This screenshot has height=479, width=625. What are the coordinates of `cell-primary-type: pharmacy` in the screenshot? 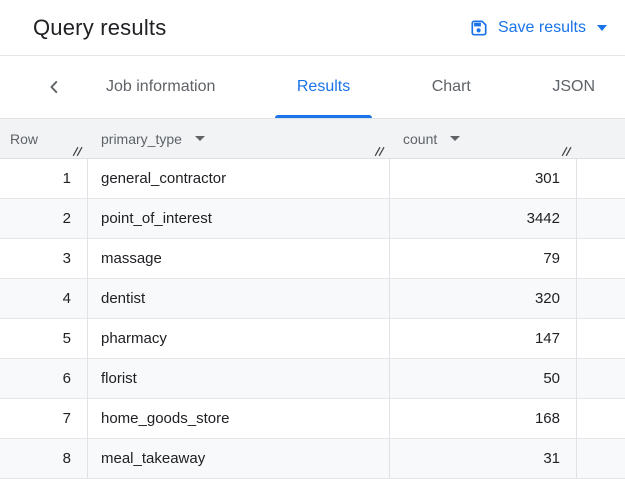 It's located at (239, 338).